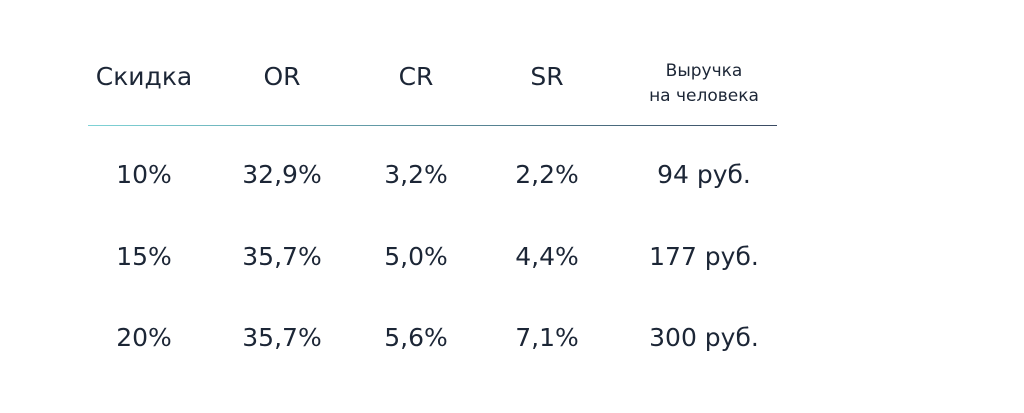  What do you see at coordinates (547, 76) in the screenshot?
I see `header-cell: SR` at bounding box center [547, 76].